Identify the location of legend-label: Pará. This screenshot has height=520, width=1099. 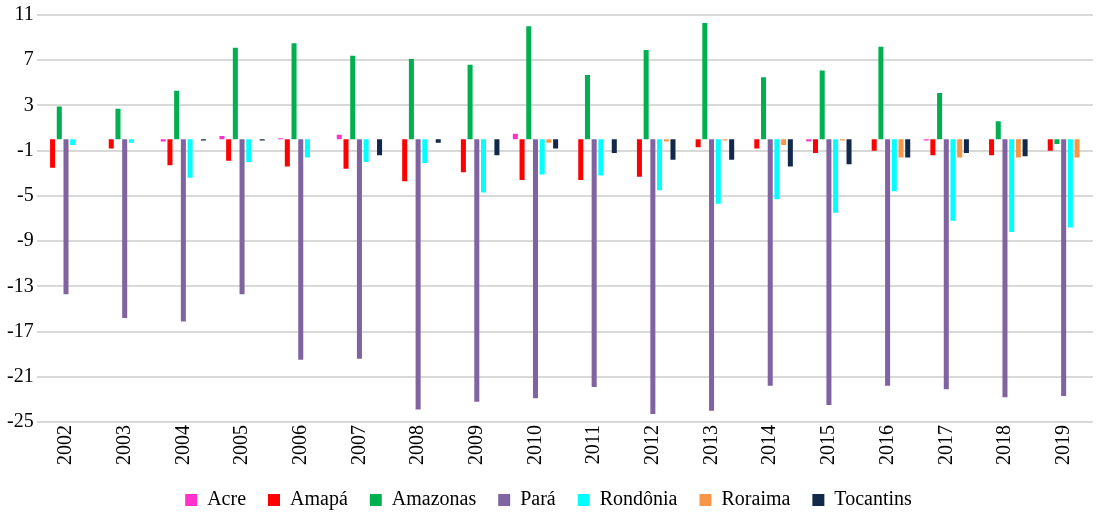
(538, 498).